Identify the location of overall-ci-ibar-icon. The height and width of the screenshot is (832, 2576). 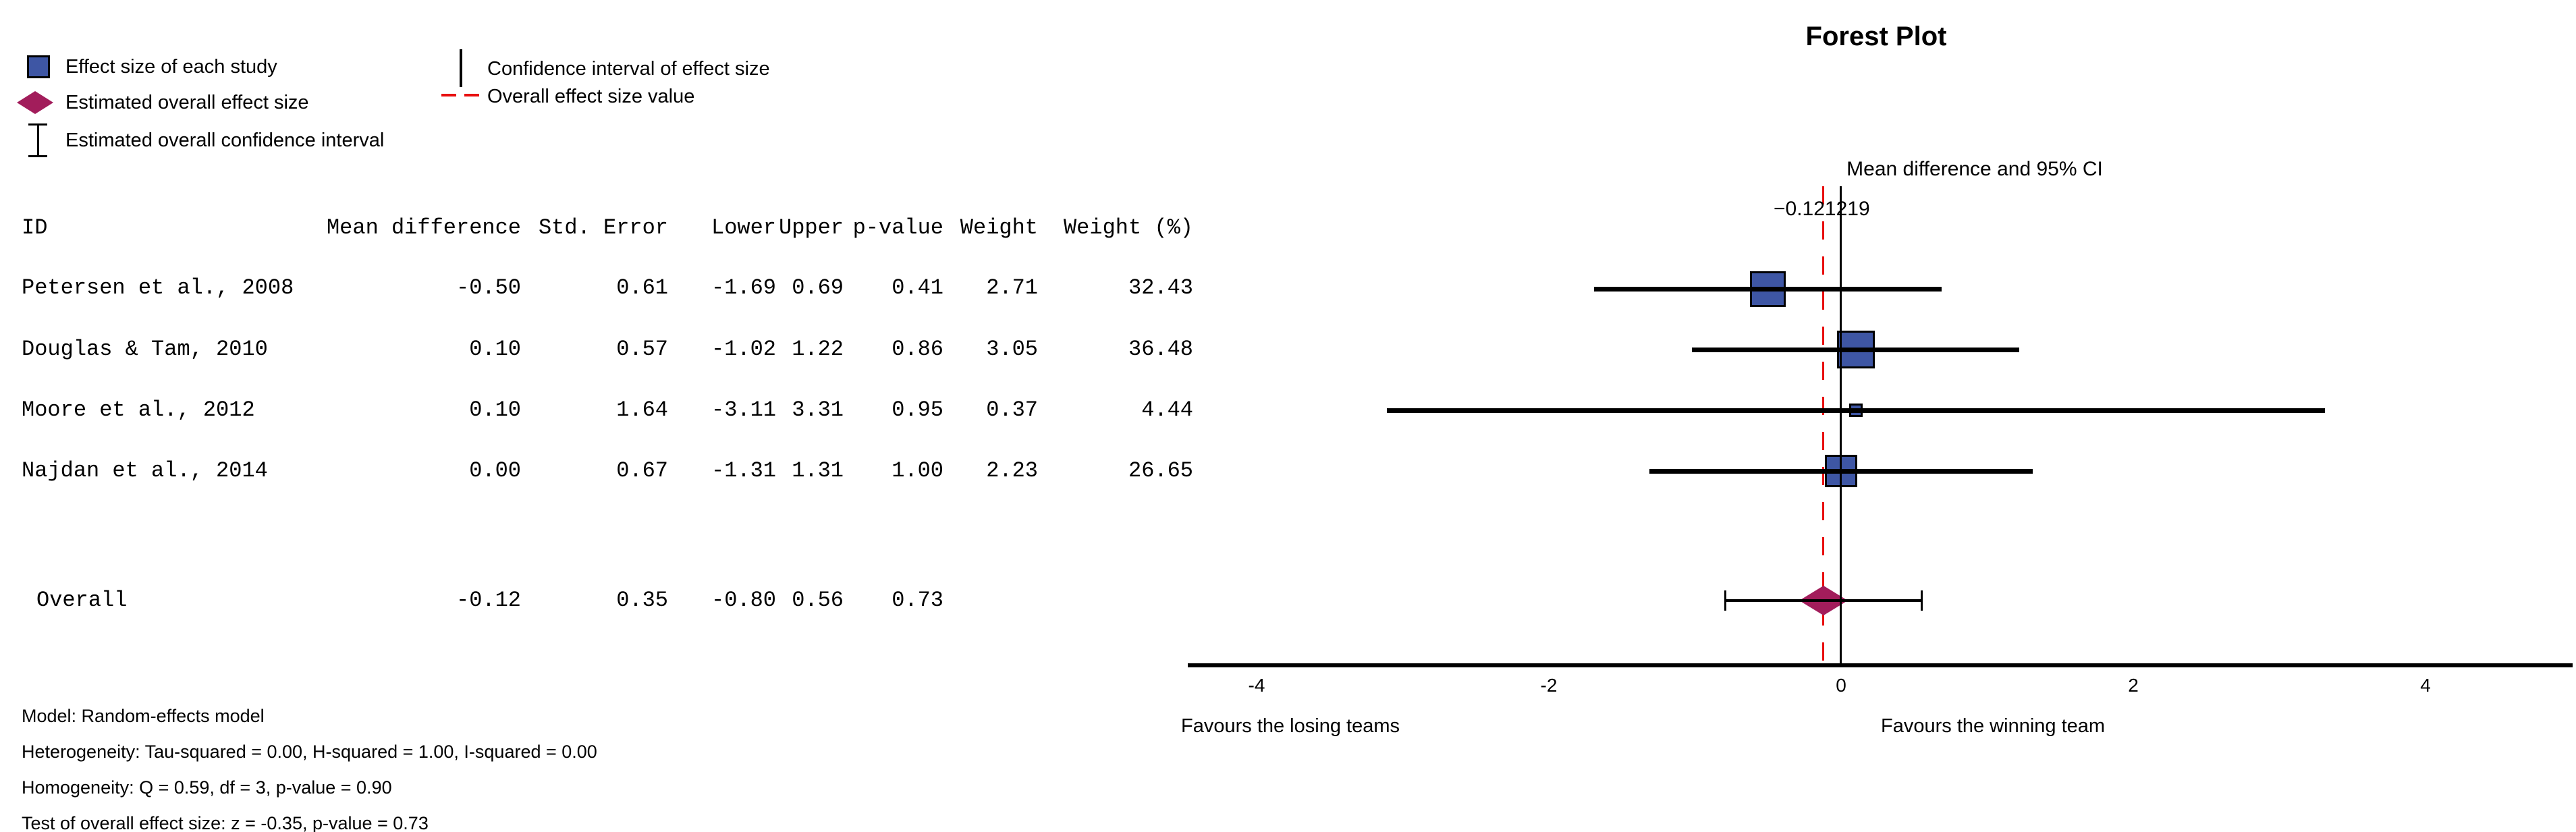
(37, 140).